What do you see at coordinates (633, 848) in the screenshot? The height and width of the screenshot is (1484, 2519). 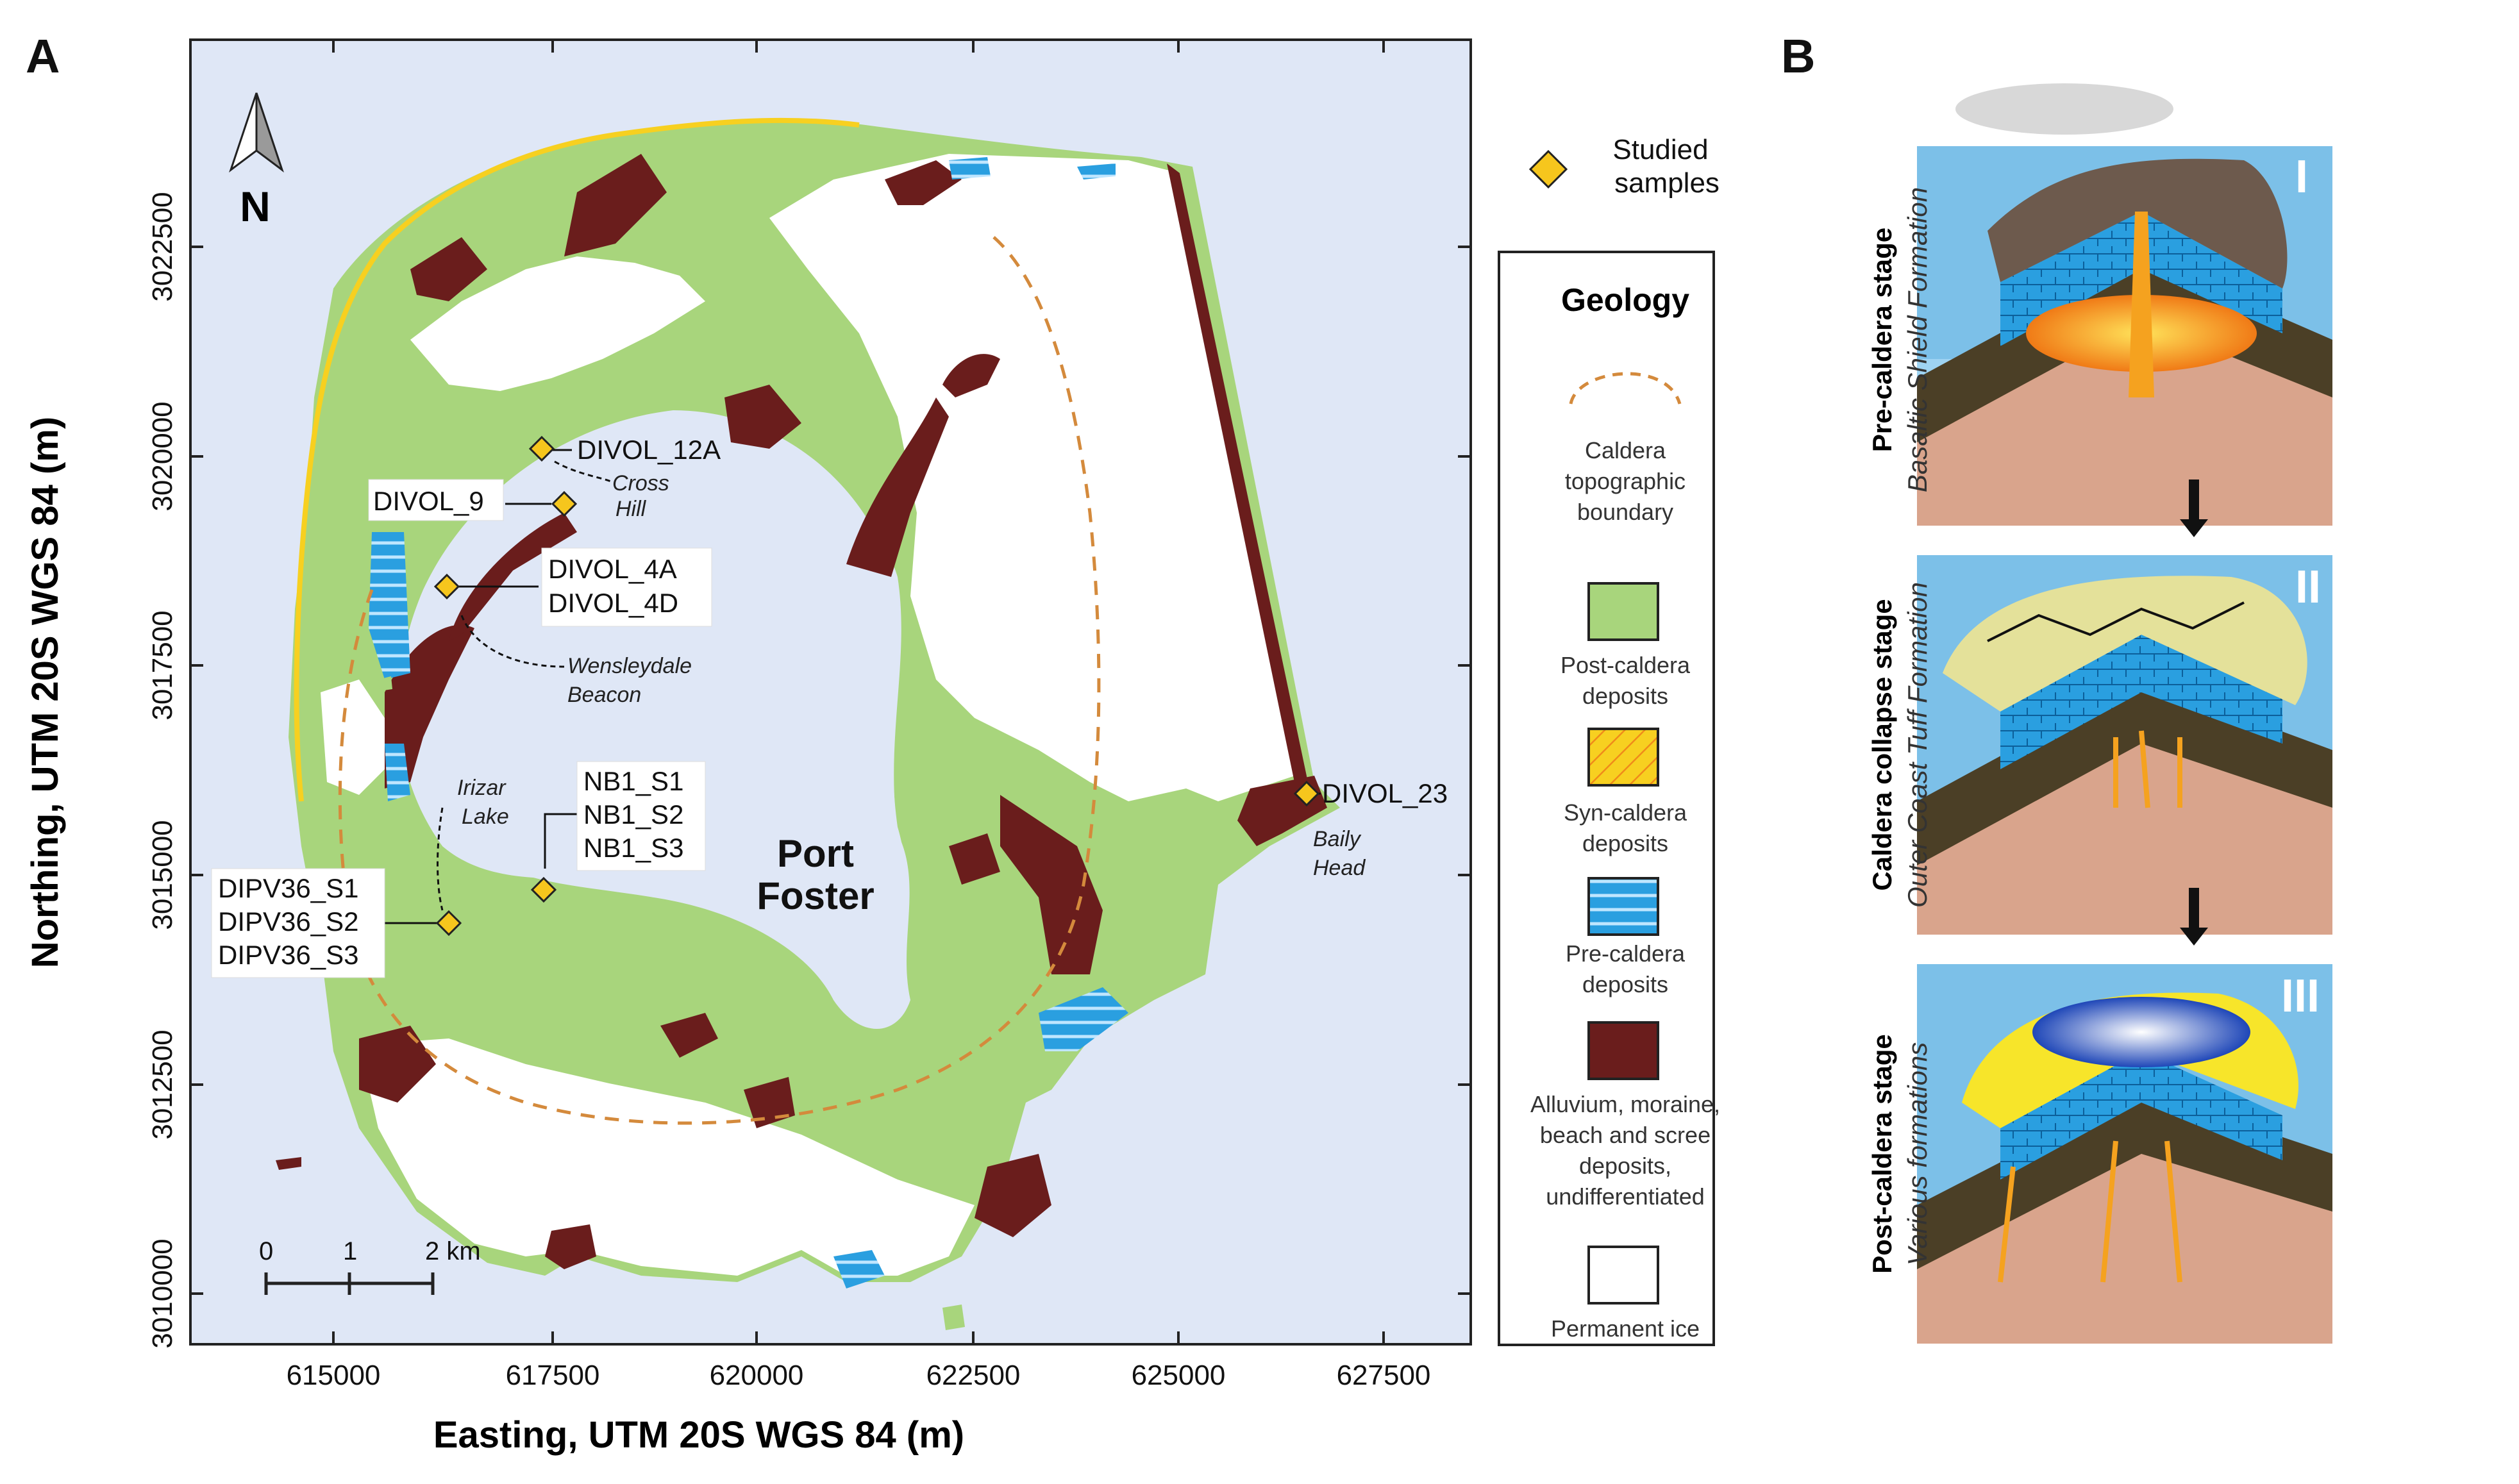 I see `sample-label: NB1_S3` at bounding box center [633, 848].